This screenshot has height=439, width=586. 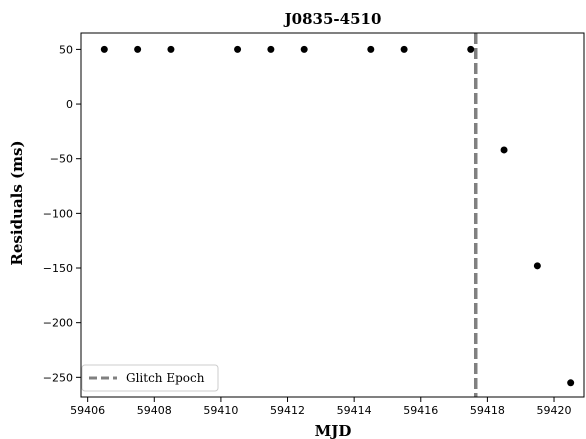 I want to click on y-tick-label: −100, so click(x=58, y=213).